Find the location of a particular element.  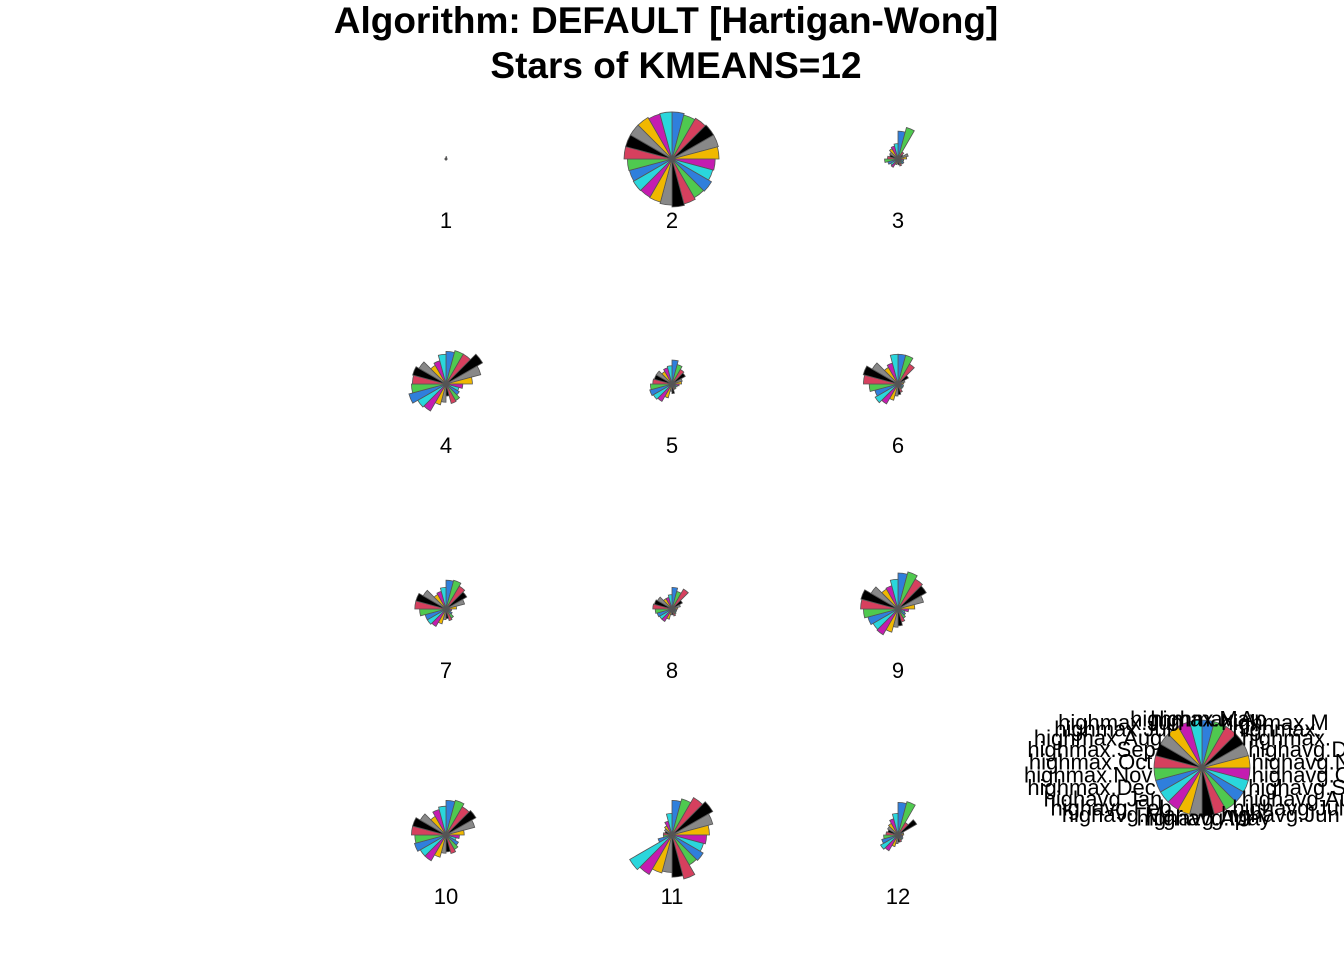

chart-title: Algorithm: DEFAULT [Hartigan-Wong] is located at coordinates (666, 20).